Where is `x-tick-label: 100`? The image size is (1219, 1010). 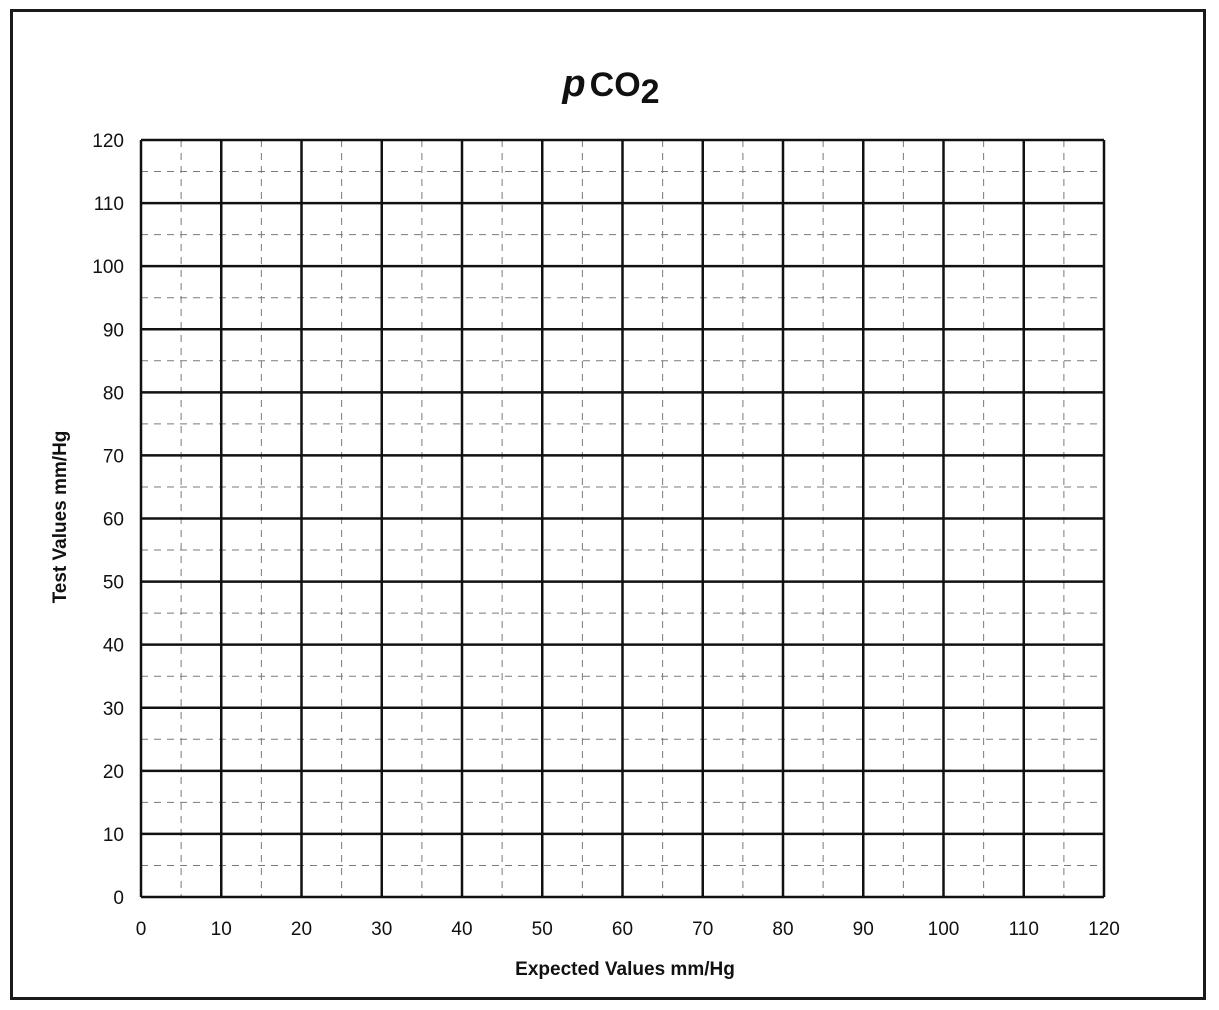
x-tick-label: 100 is located at coordinates (944, 929).